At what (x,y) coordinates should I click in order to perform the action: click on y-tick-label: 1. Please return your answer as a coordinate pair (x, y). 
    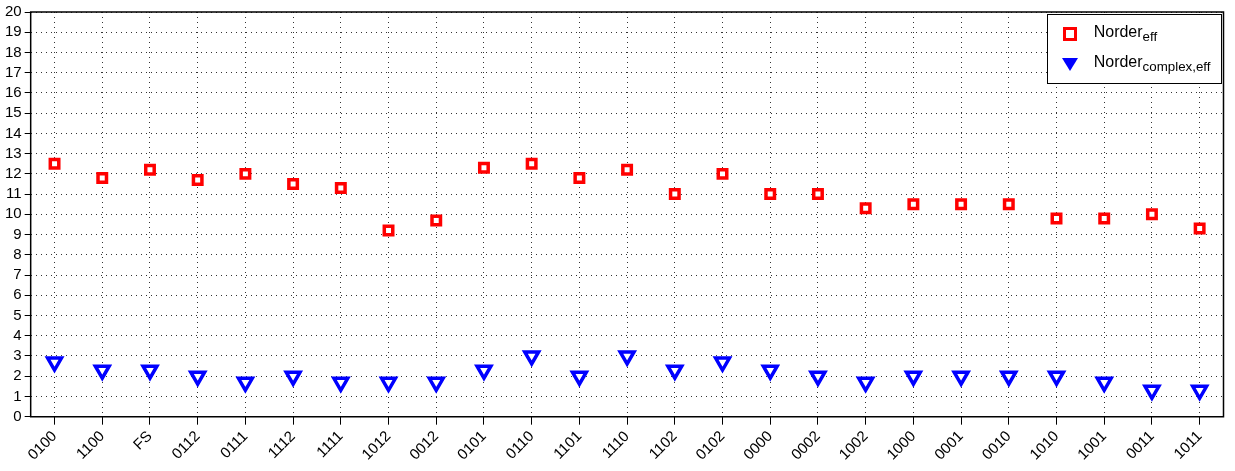
    Looking at the image, I should click on (17, 395).